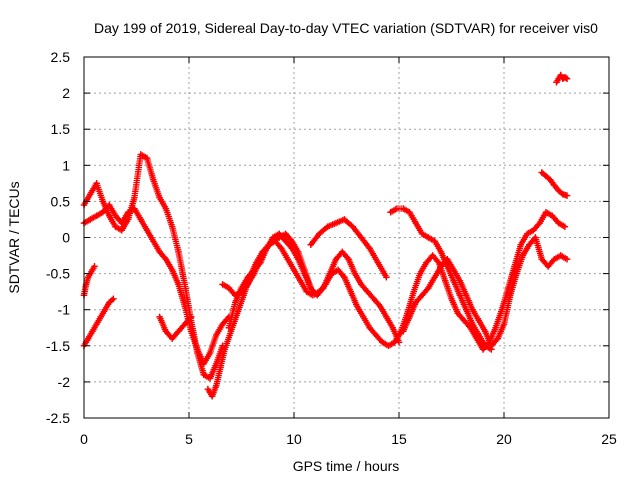  Describe the element at coordinates (64, 310) in the screenshot. I see `y-tick-label: -1` at that location.